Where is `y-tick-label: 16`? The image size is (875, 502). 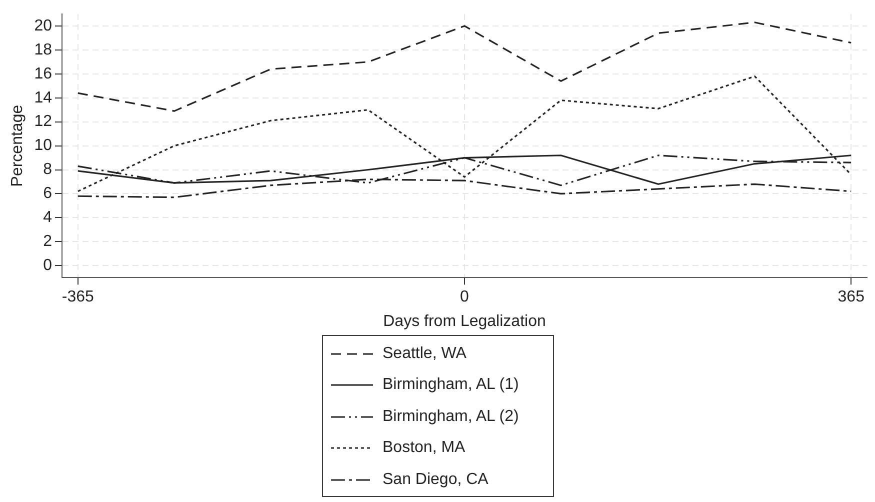
y-tick-label: 16 is located at coordinates (43, 73).